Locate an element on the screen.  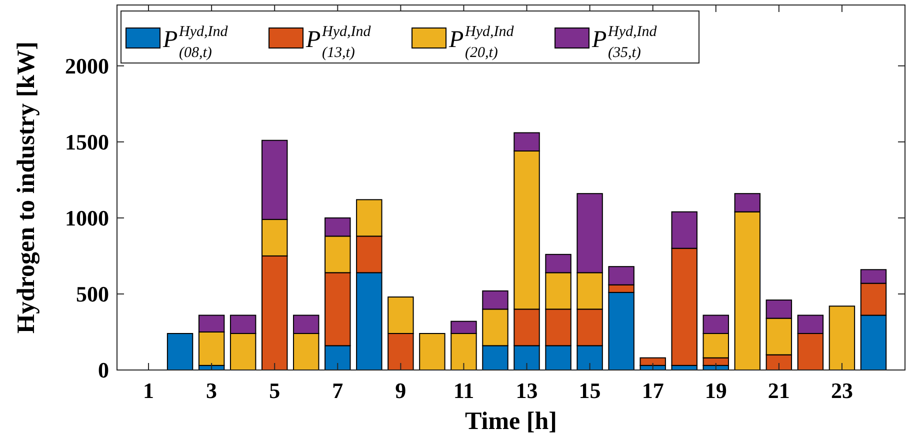
y-tick-label: 0 is located at coordinates (103, 370).